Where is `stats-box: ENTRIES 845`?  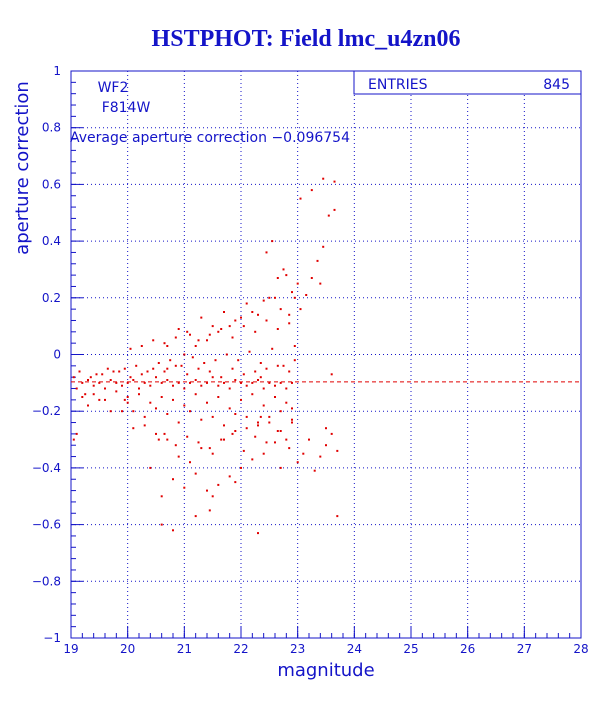 stats-box: ENTRIES 845 is located at coordinates (467, 82).